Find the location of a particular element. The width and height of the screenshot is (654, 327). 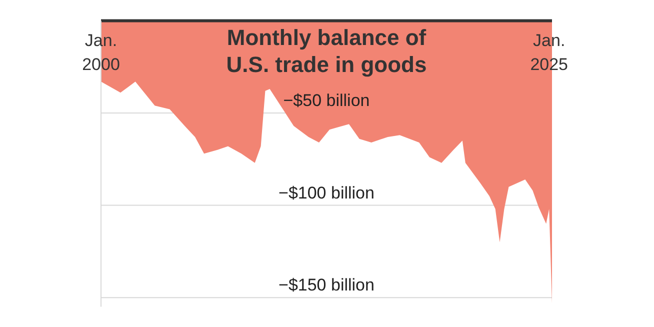

text: Monthly balance of U.S. trade in goods is located at coordinates (326, 51).